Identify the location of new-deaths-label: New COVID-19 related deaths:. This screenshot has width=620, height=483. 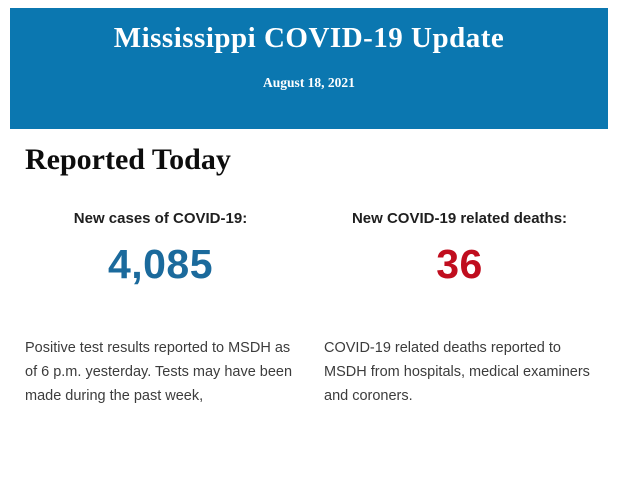
(459, 218).